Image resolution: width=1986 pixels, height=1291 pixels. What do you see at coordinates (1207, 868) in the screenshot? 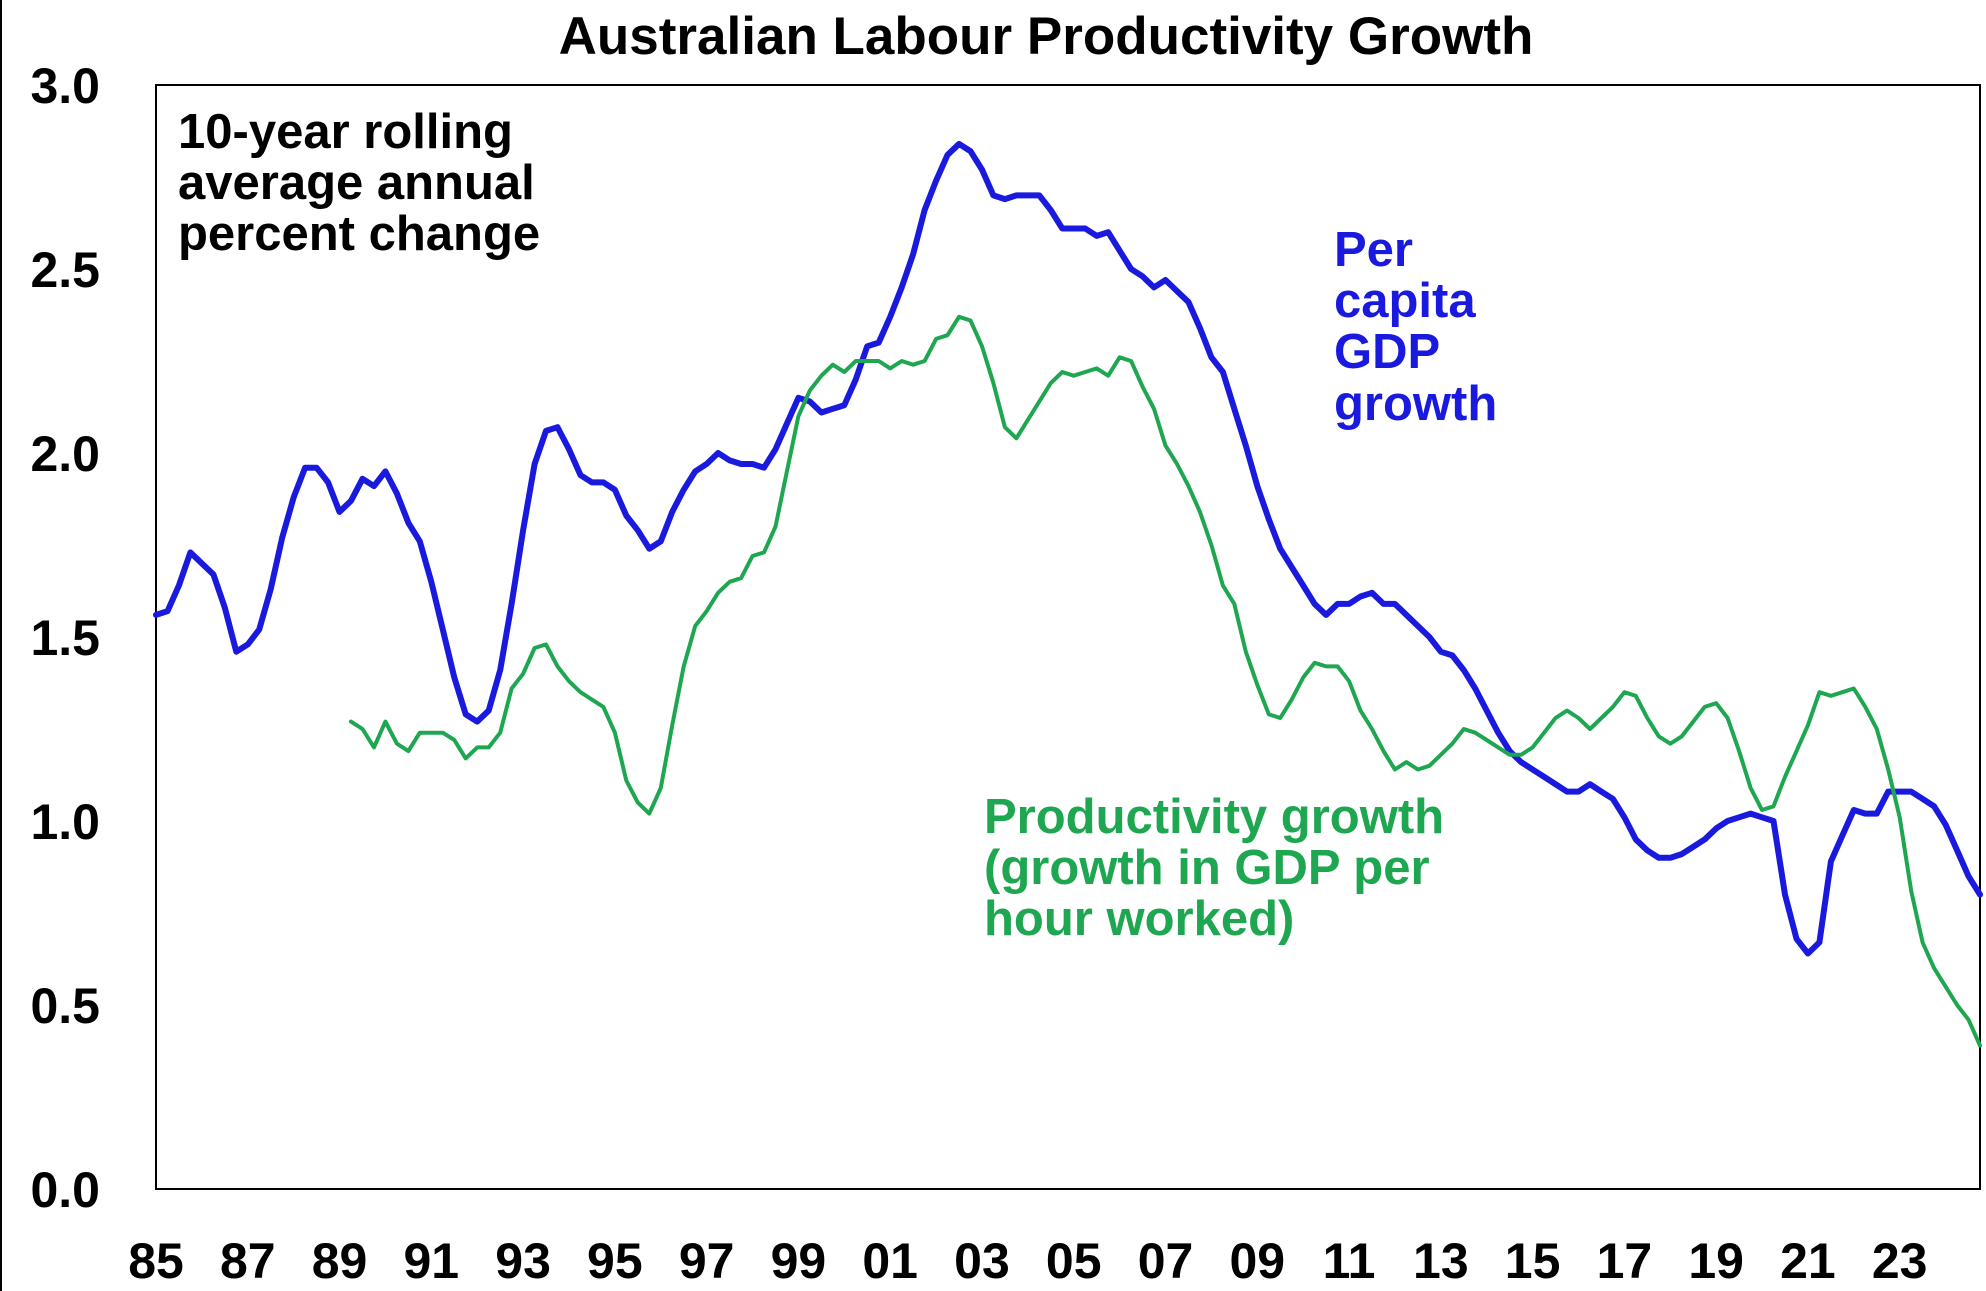
I see `series-label-line: (growth in GDP per` at bounding box center [1207, 868].